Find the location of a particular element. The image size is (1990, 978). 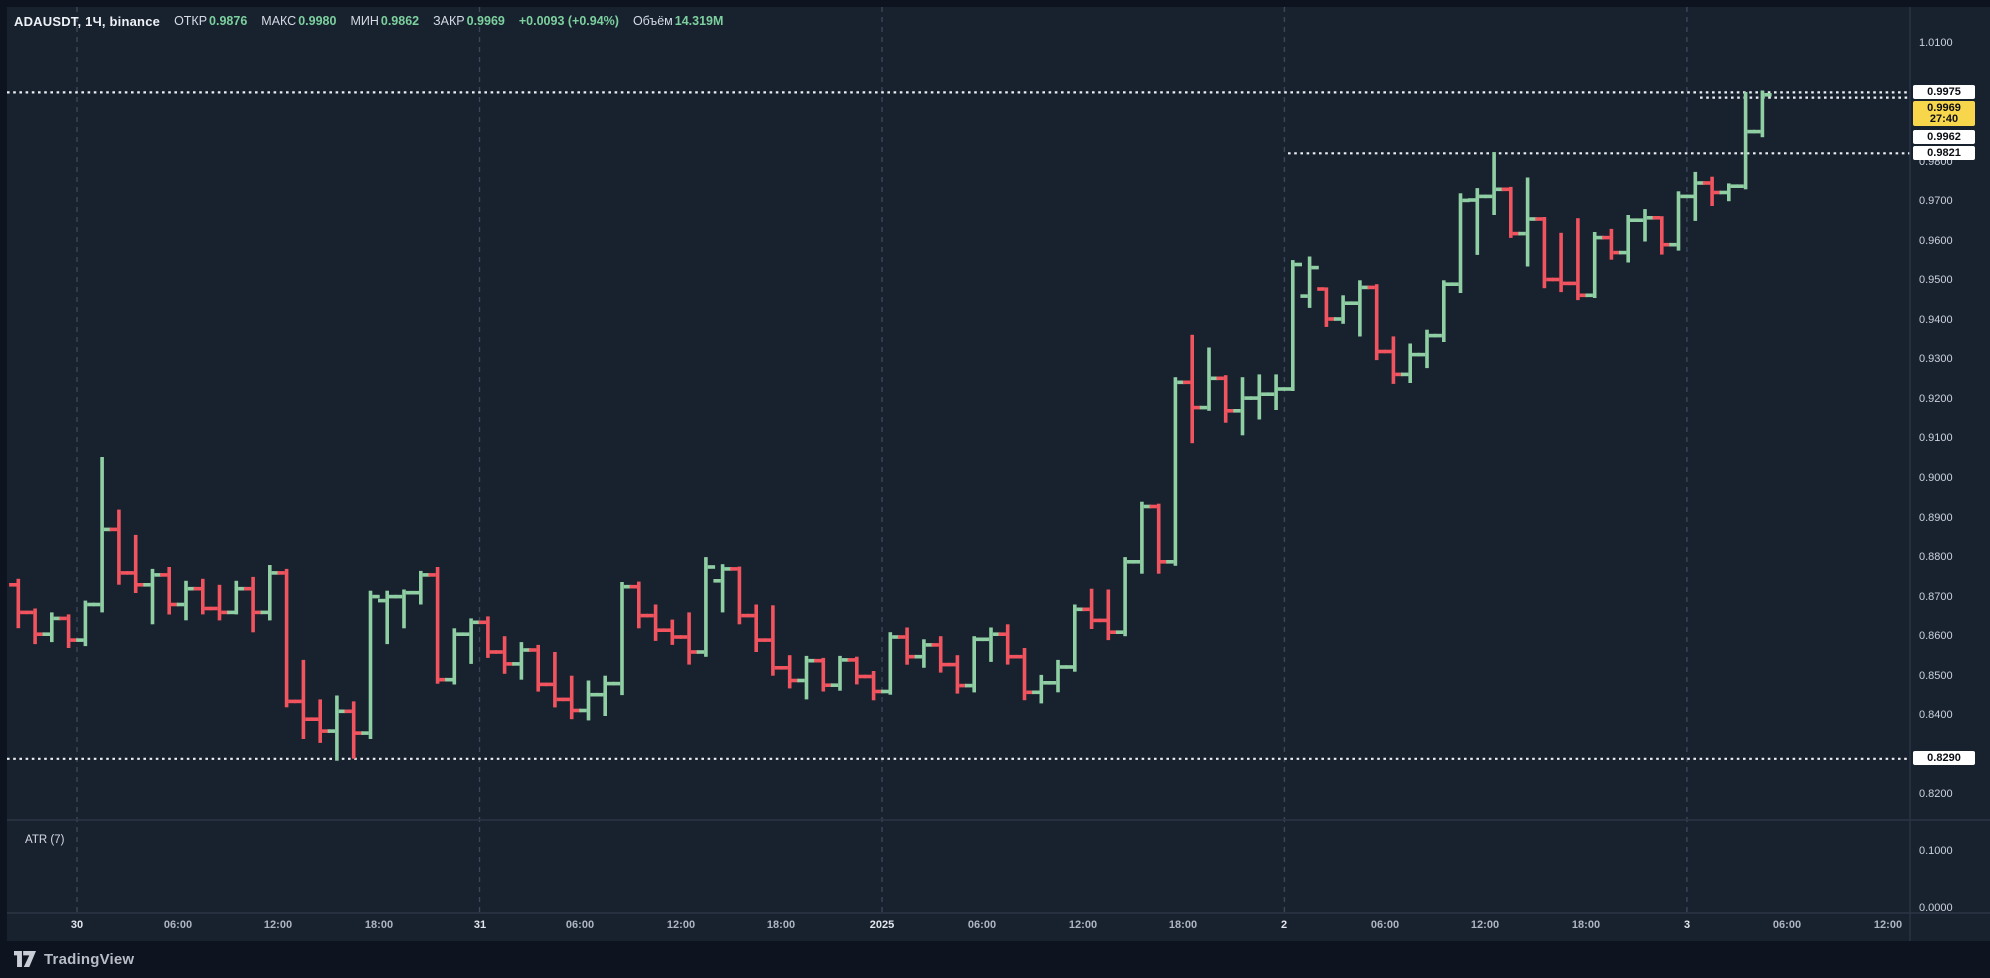

symbol-title: ADAUSDT, 1Ч, binance is located at coordinates (87, 21).